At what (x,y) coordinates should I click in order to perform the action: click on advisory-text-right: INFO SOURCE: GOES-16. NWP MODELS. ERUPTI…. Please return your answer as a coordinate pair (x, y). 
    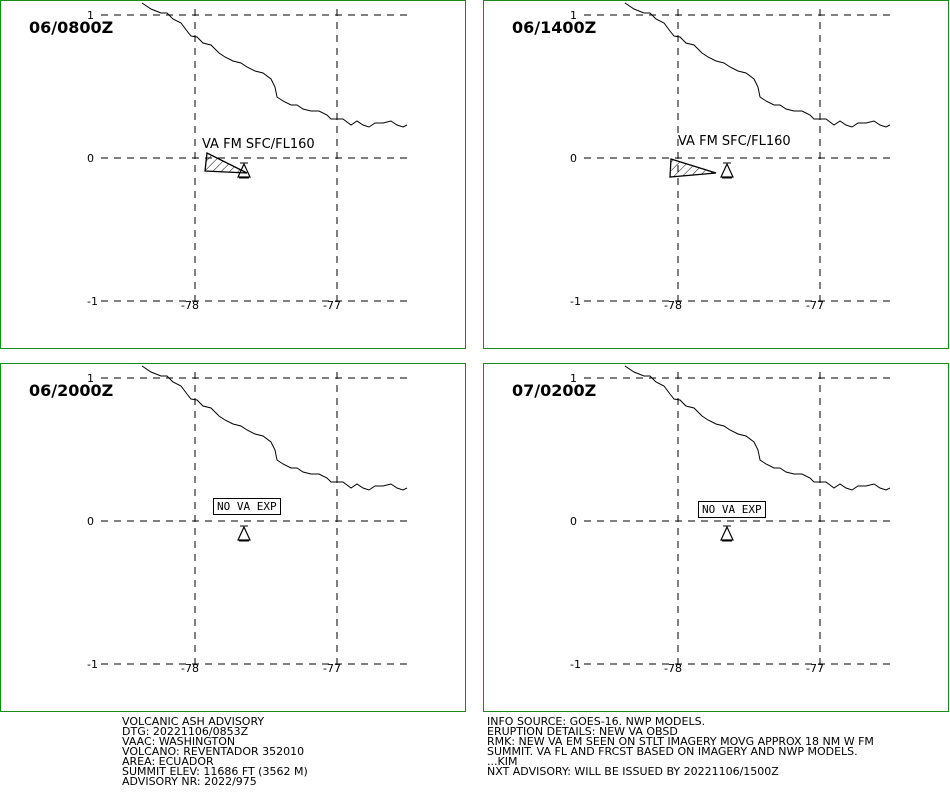
    Looking at the image, I should click on (680, 746).